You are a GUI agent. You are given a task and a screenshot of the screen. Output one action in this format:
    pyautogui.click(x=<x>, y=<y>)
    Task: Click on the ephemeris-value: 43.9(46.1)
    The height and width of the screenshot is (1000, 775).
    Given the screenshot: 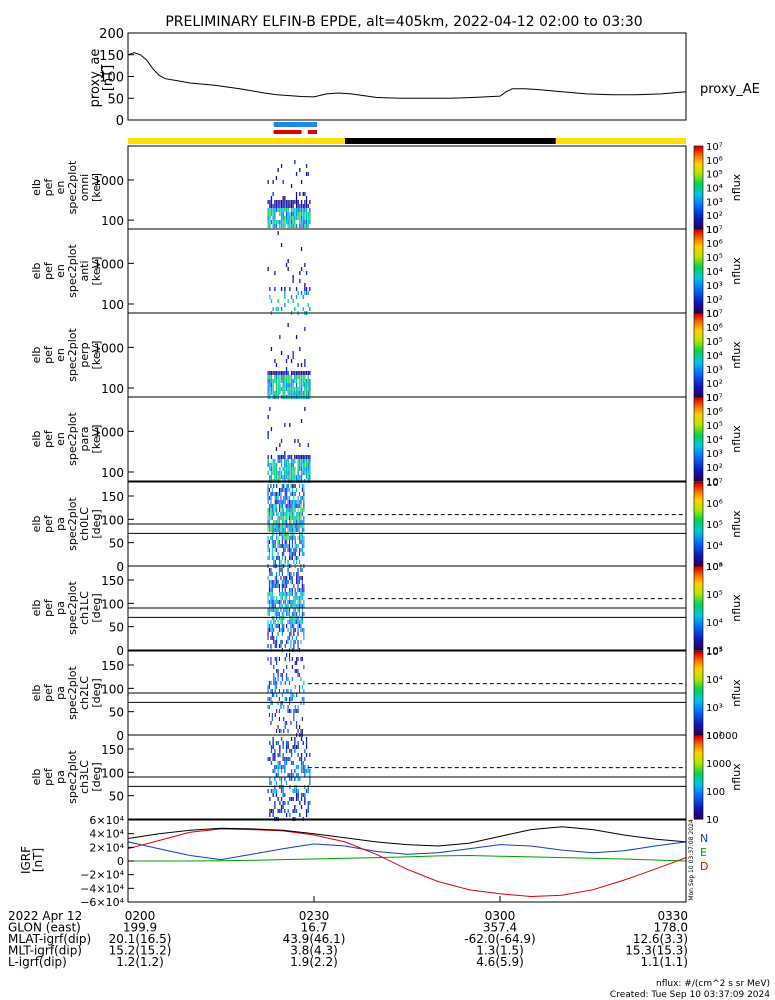 What is the action you would take?
    pyautogui.click(x=314, y=939)
    